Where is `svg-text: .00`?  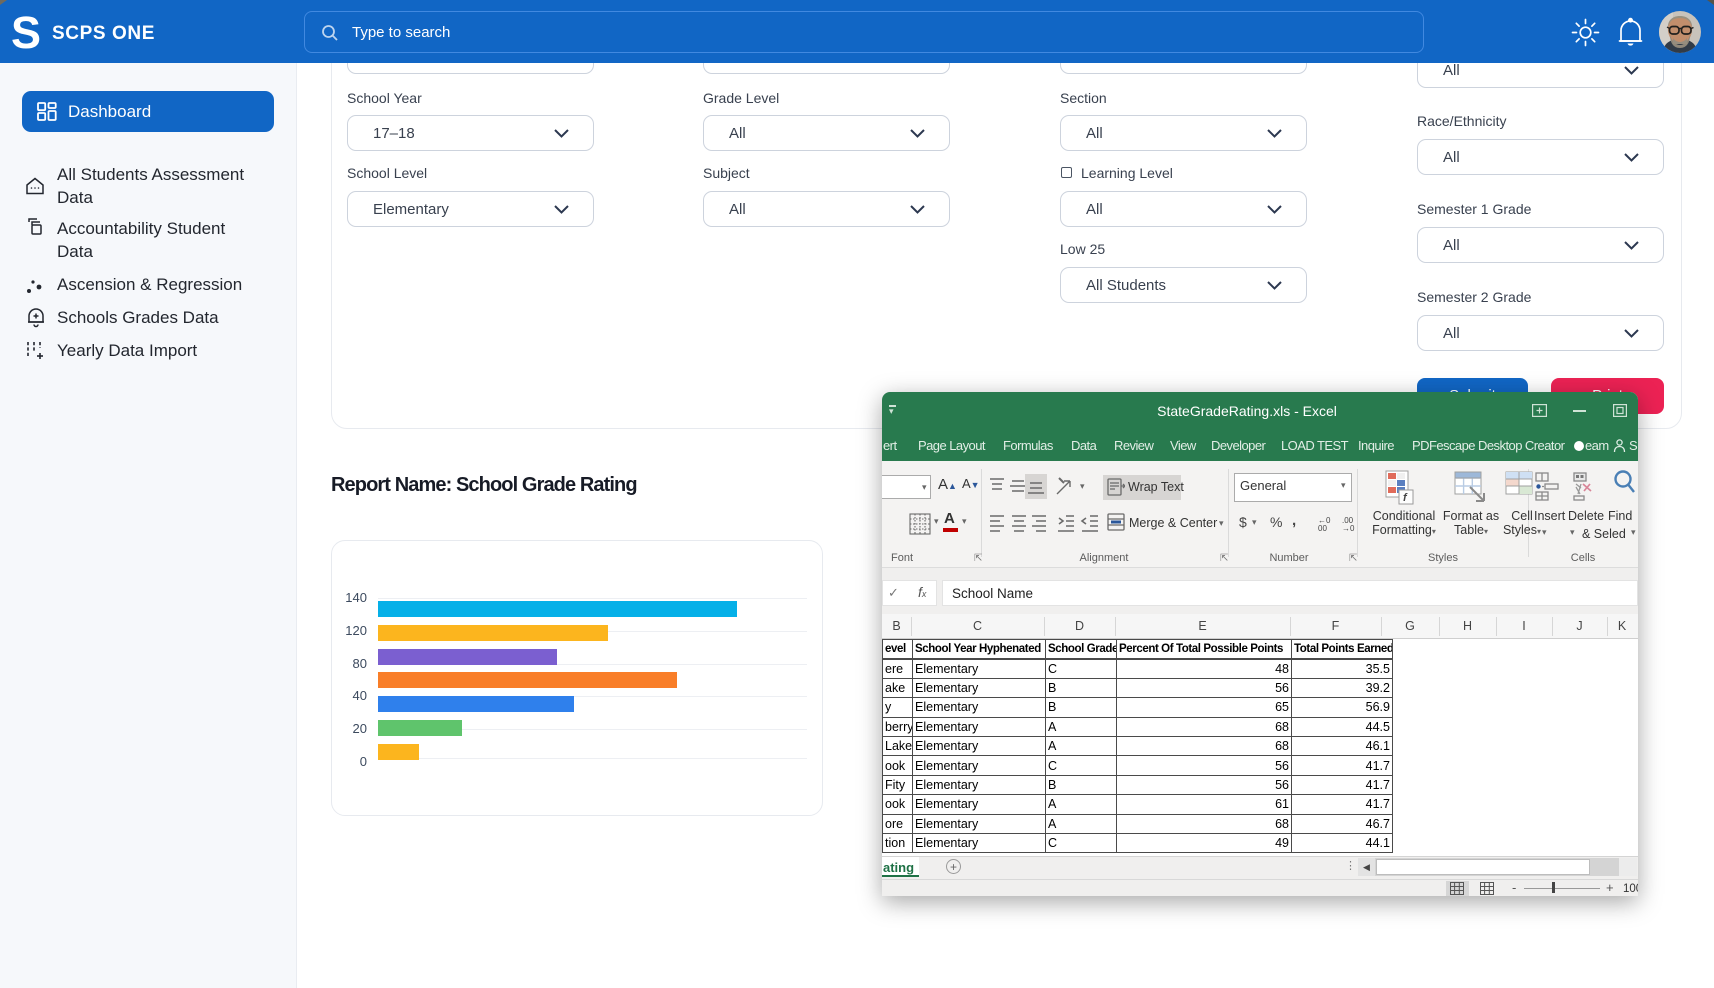 svg-text: .00 is located at coordinates (1348, 520).